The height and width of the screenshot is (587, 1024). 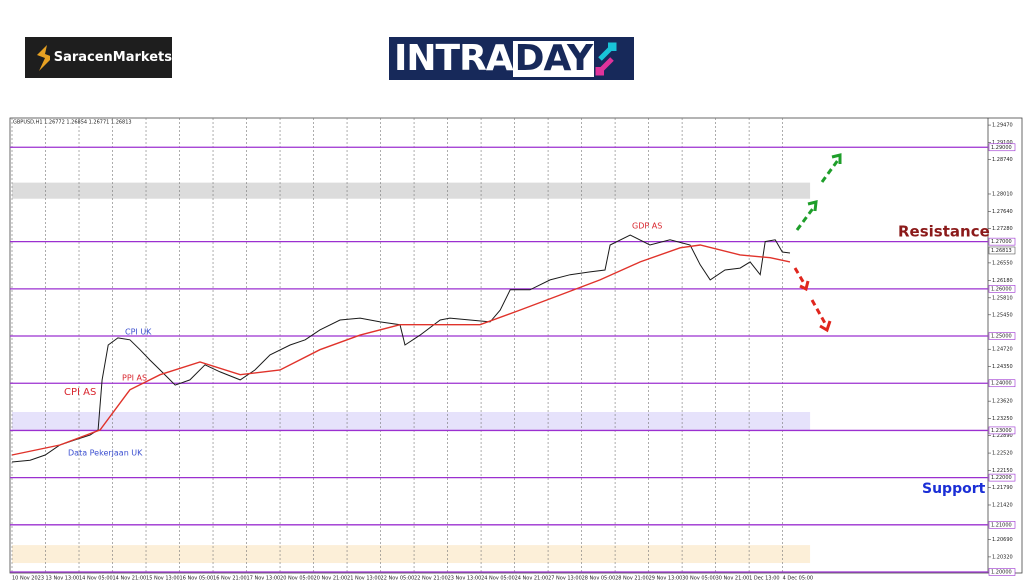 What do you see at coordinates (798, 579) in the screenshot?
I see `x-tick-label: 4 Dec 05:00` at bounding box center [798, 579].